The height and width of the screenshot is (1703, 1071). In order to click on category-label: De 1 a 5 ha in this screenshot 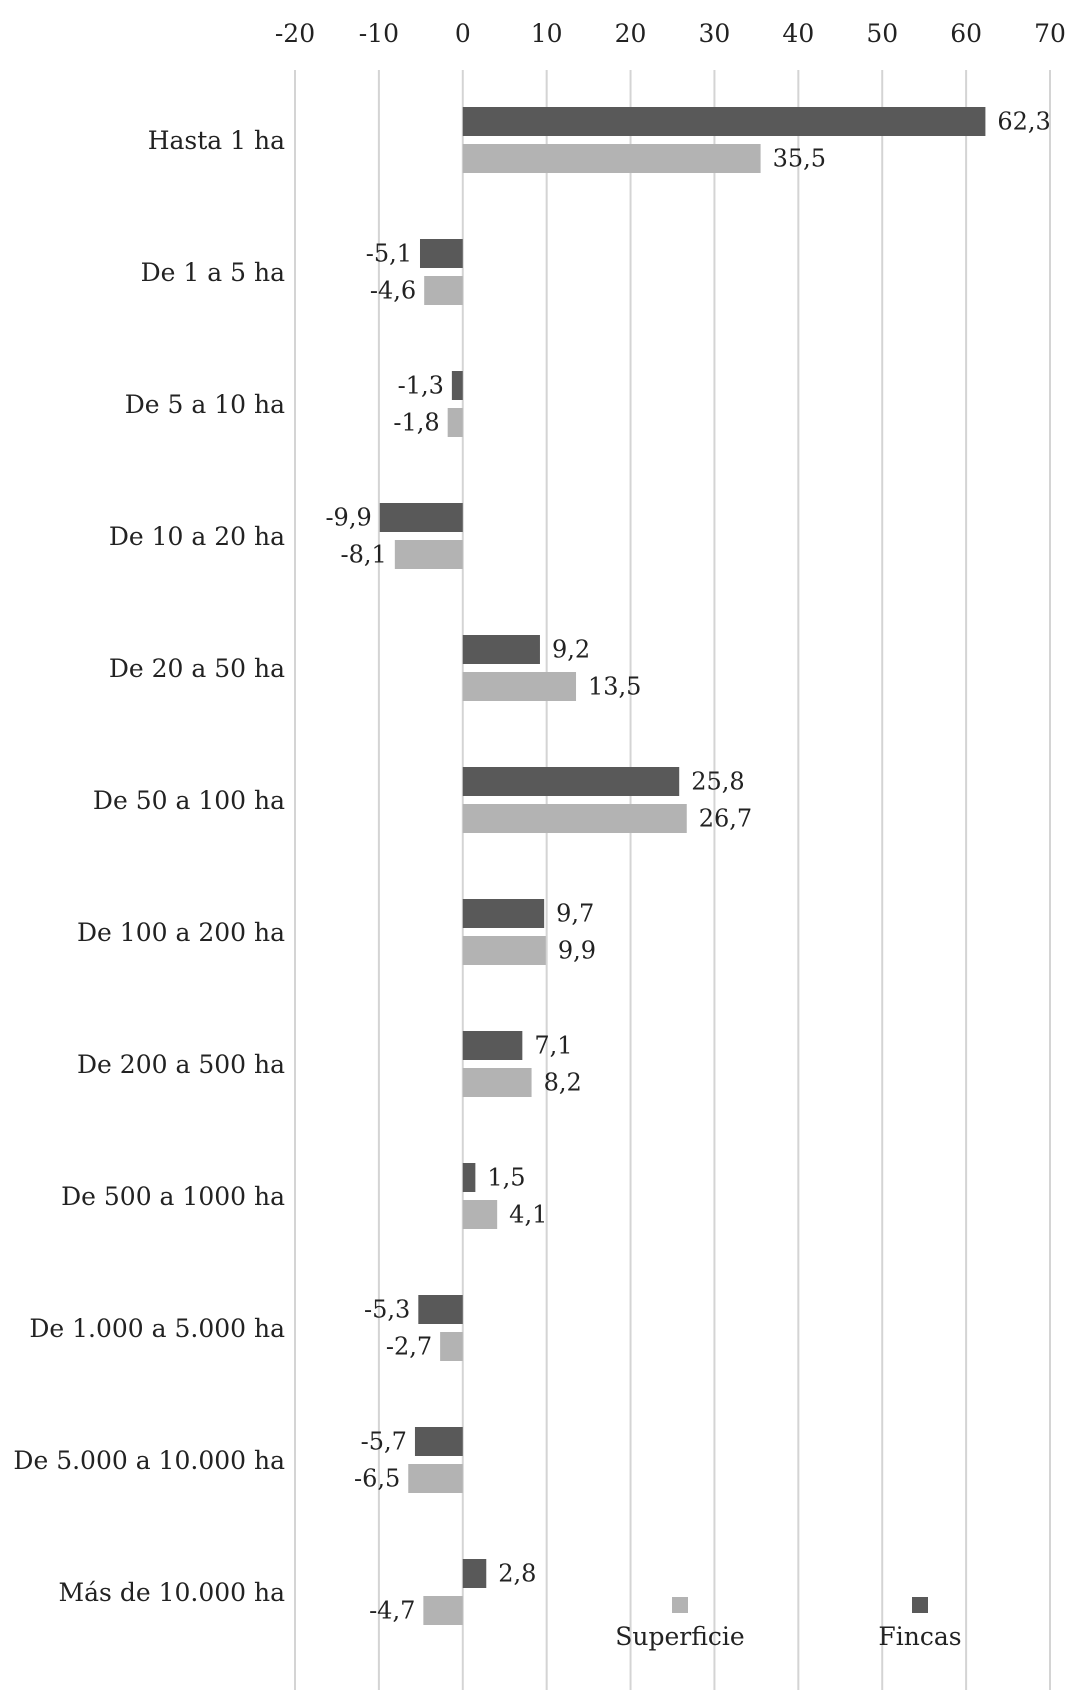, I will do `click(213, 272)`.